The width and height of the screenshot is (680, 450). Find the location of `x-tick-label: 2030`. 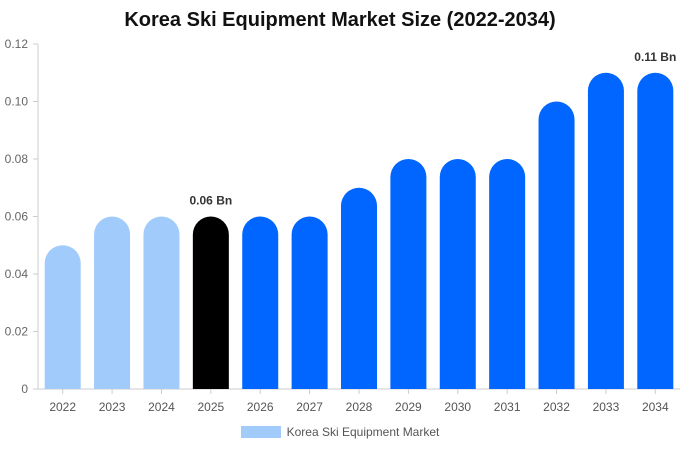

x-tick-label: 2030 is located at coordinates (457, 407).